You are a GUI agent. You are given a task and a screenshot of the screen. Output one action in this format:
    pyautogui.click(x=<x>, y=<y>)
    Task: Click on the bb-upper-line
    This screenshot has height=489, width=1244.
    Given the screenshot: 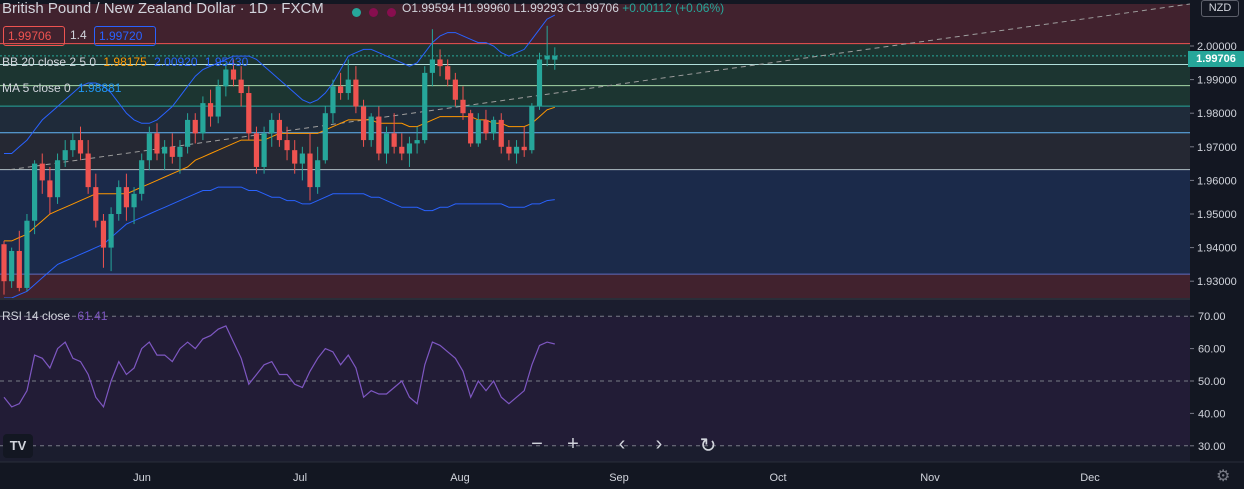 What is the action you would take?
    pyautogui.click(x=280, y=84)
    